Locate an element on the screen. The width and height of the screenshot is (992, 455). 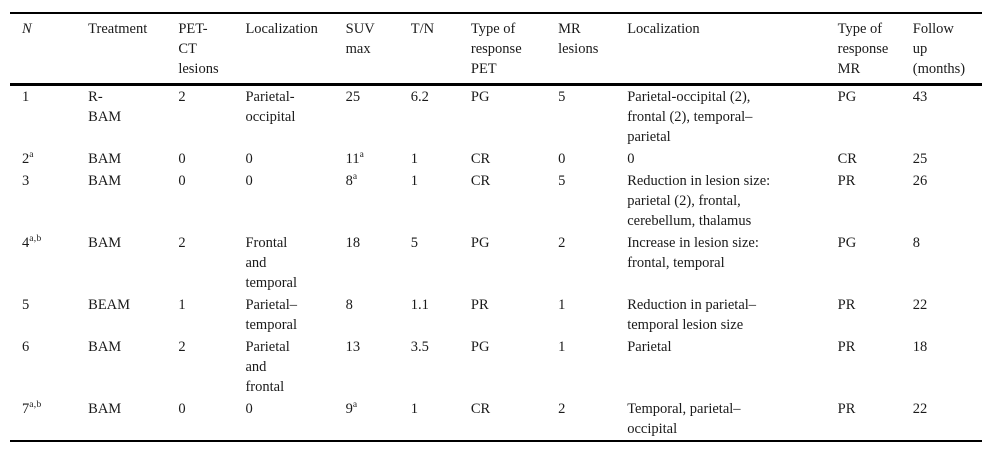
table-cell: Frontal and temporal is located at coordinates (295, 263).